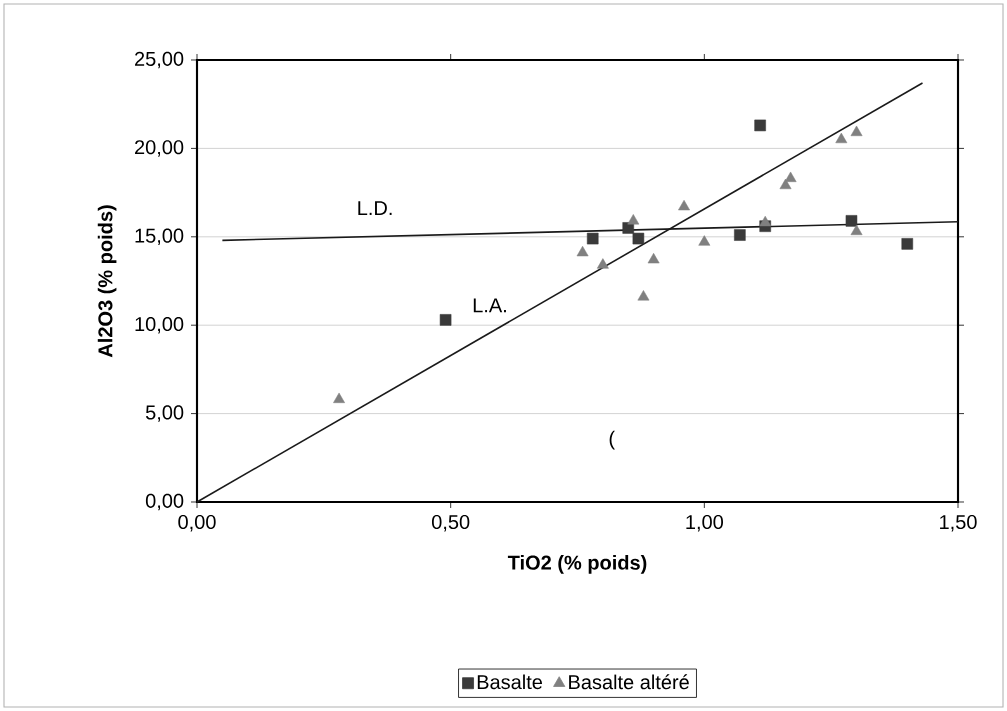 The width and height of the screenshot is (1007, 711). What do you see at coordinates (450, 523) in the screenshot?
I see `x-tick-label: 0,50` at bounding box center [450, 523].